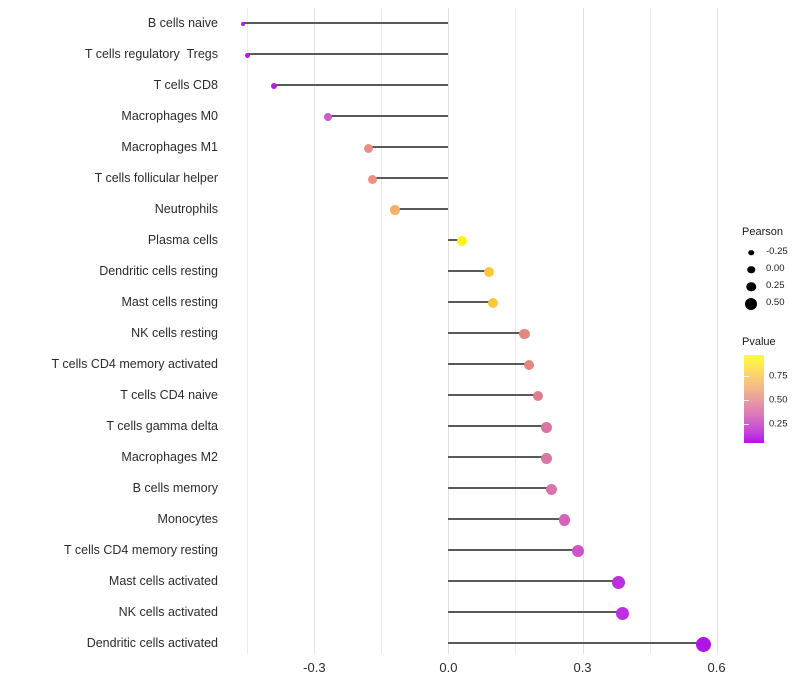 The height and width of the screenshot is (700, 800). I want to click on y-axis-label: T cells CD4 memory resting, so click(141, 550).